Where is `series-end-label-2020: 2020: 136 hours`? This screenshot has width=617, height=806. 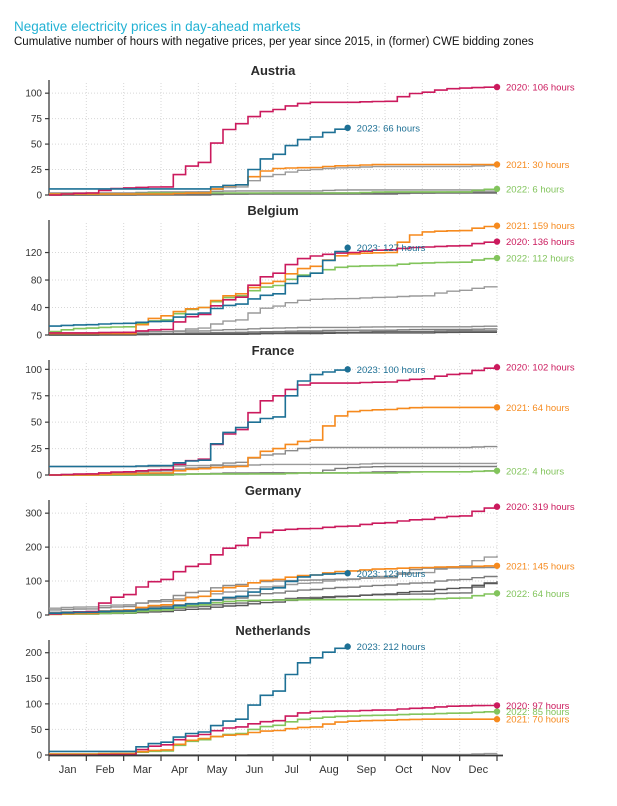 series-end-label-2020: 2020: 136 hours is located at coordinates (540, 242).